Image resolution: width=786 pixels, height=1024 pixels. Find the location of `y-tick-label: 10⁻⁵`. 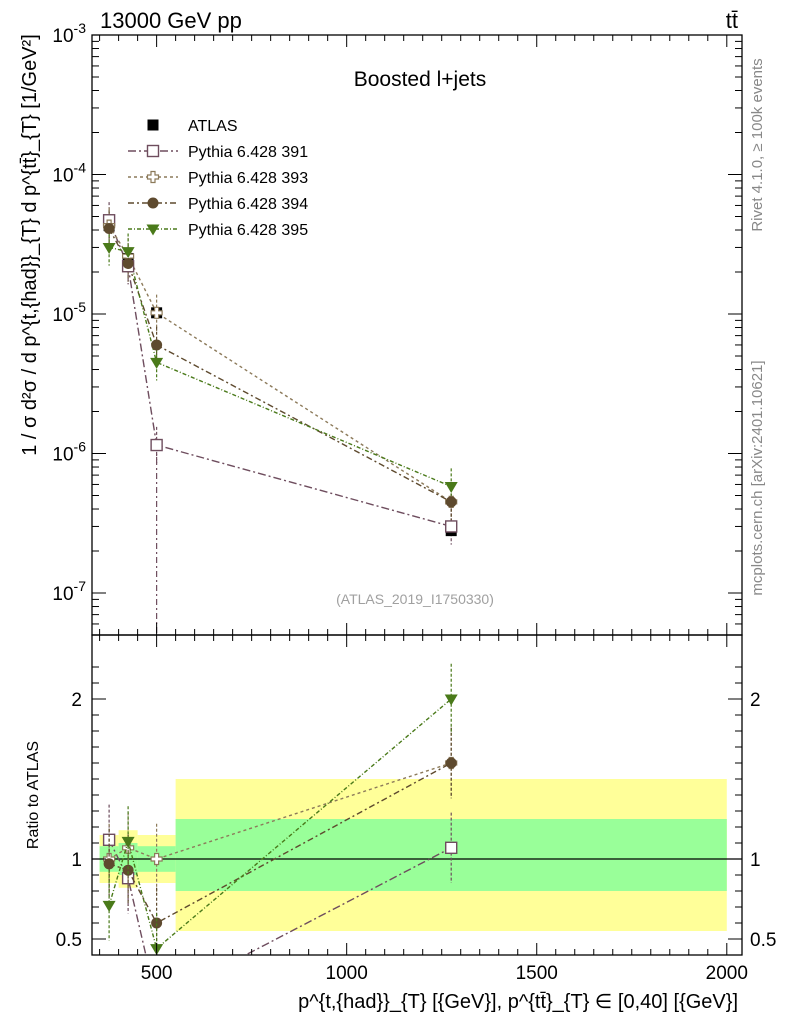

y-tick-label: 10⁻⁵ is located at coordinates (69, 312).